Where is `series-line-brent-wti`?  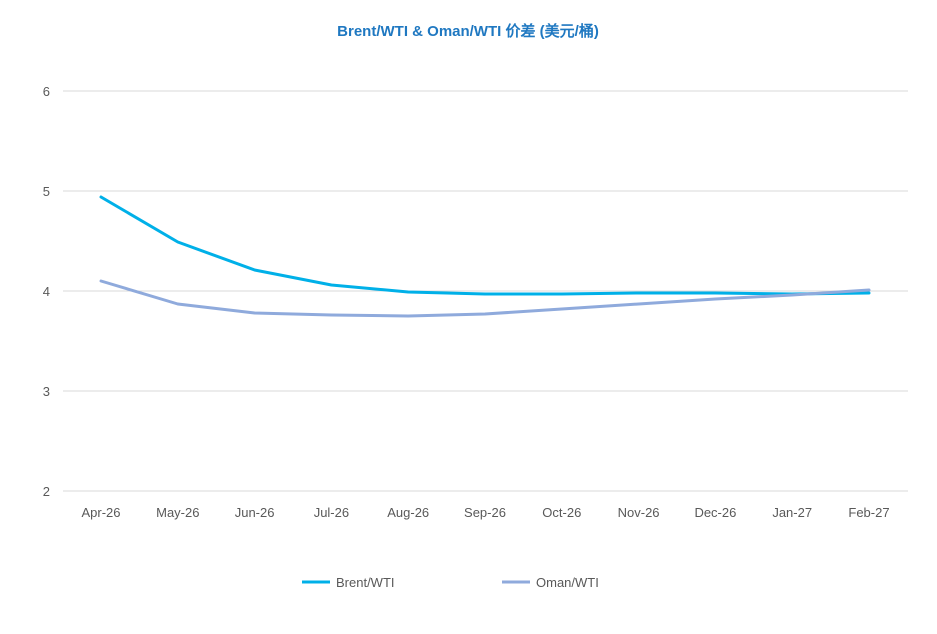 series-line-brent-wti is located at coordinates (485, 245).